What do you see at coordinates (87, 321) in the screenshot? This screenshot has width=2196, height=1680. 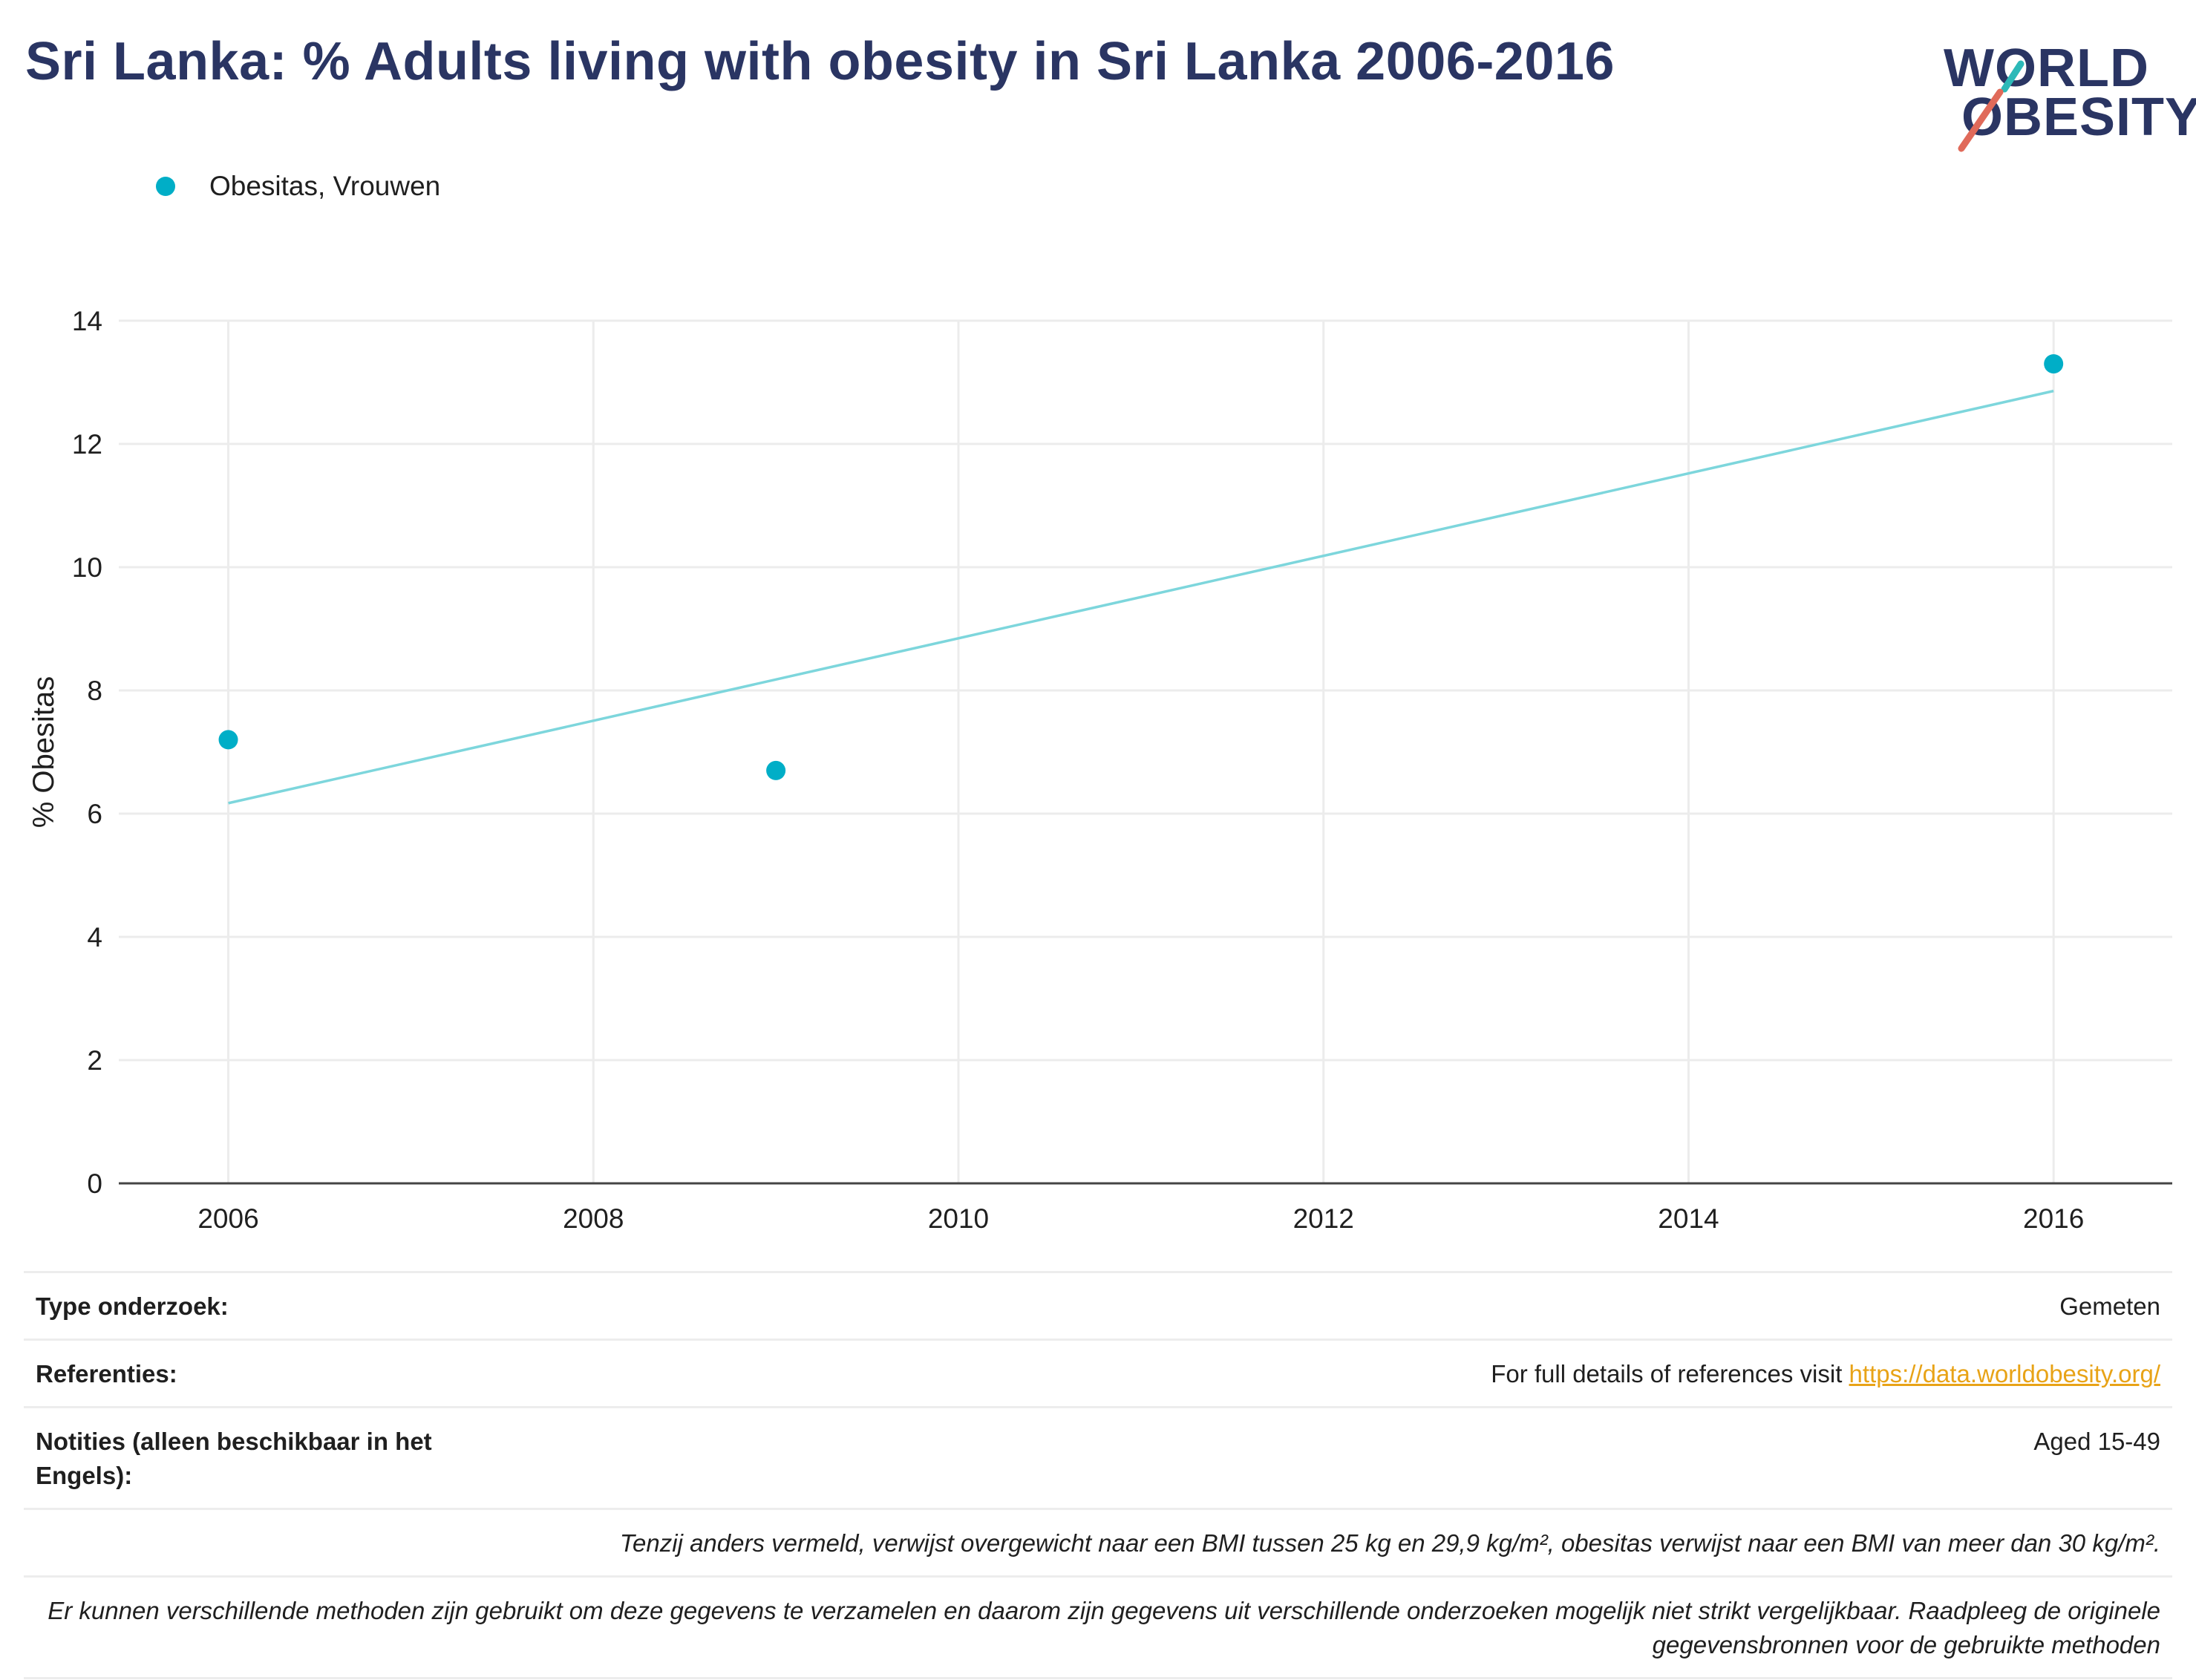 I see `y-tick-label: 14` at bounding box center [87, 321].